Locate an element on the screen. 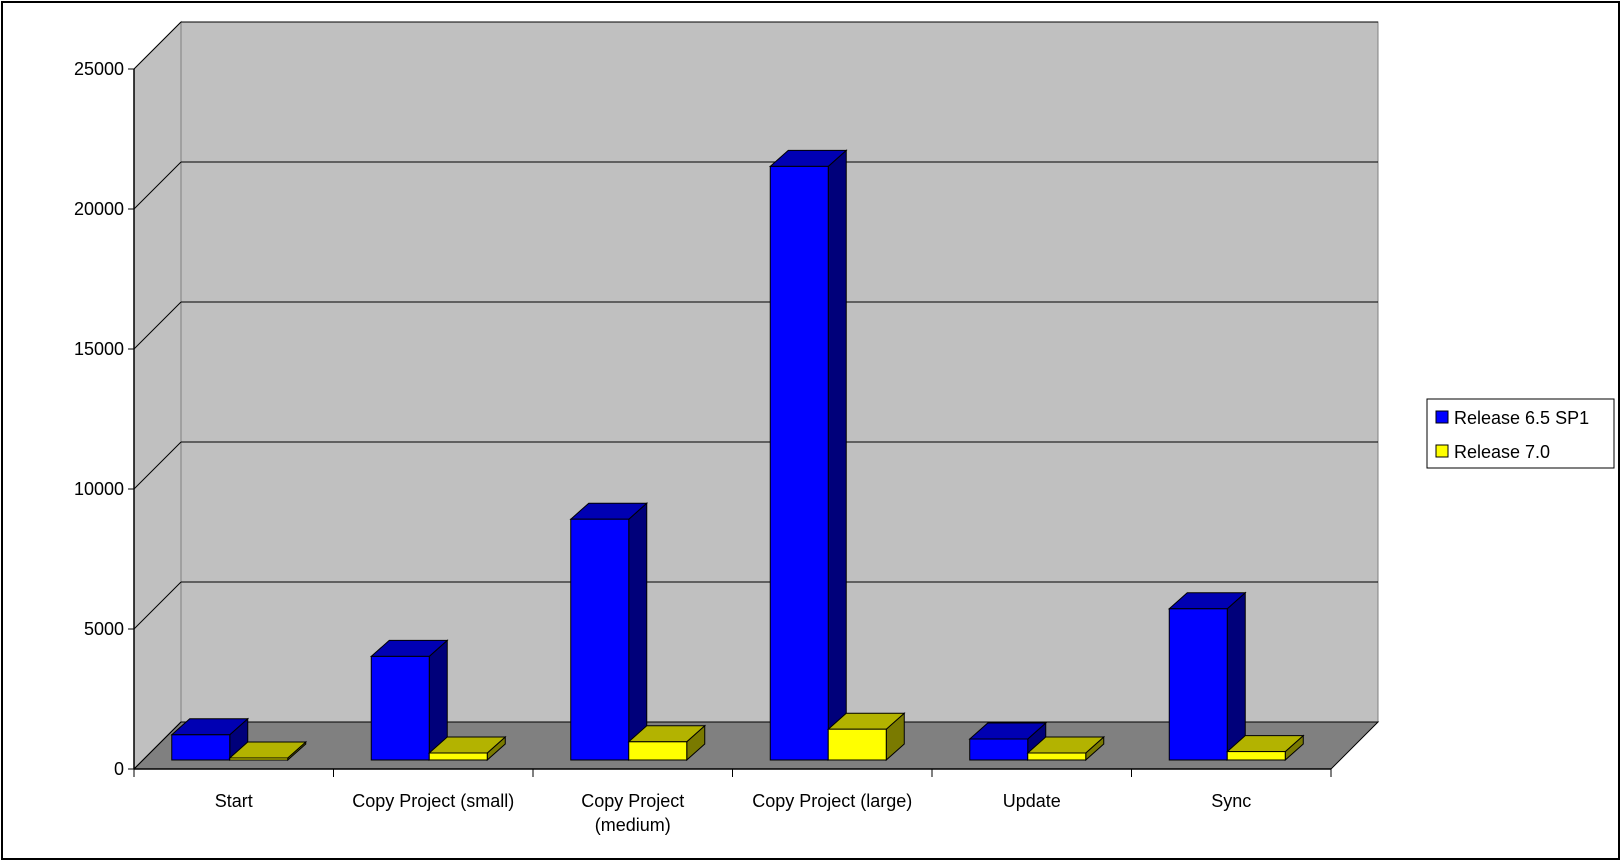 The image size is (1621, 861). x-category-label-line: Sync is located at coordinates (1231, 801).